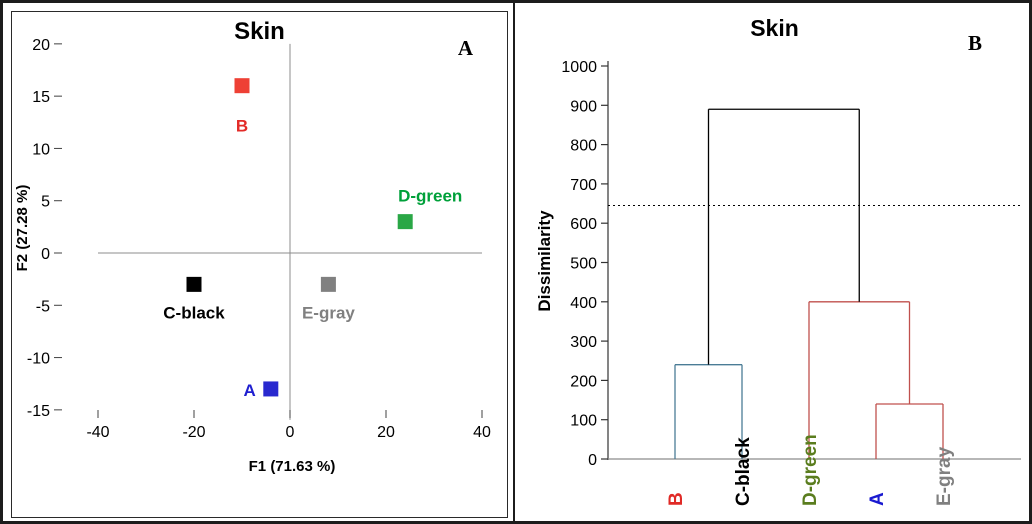 The width and height of the screenshot is (1032, 524). Describe the element at coordinates (877, 499) in the screenshot. I see `leaf-label: A` at that location.